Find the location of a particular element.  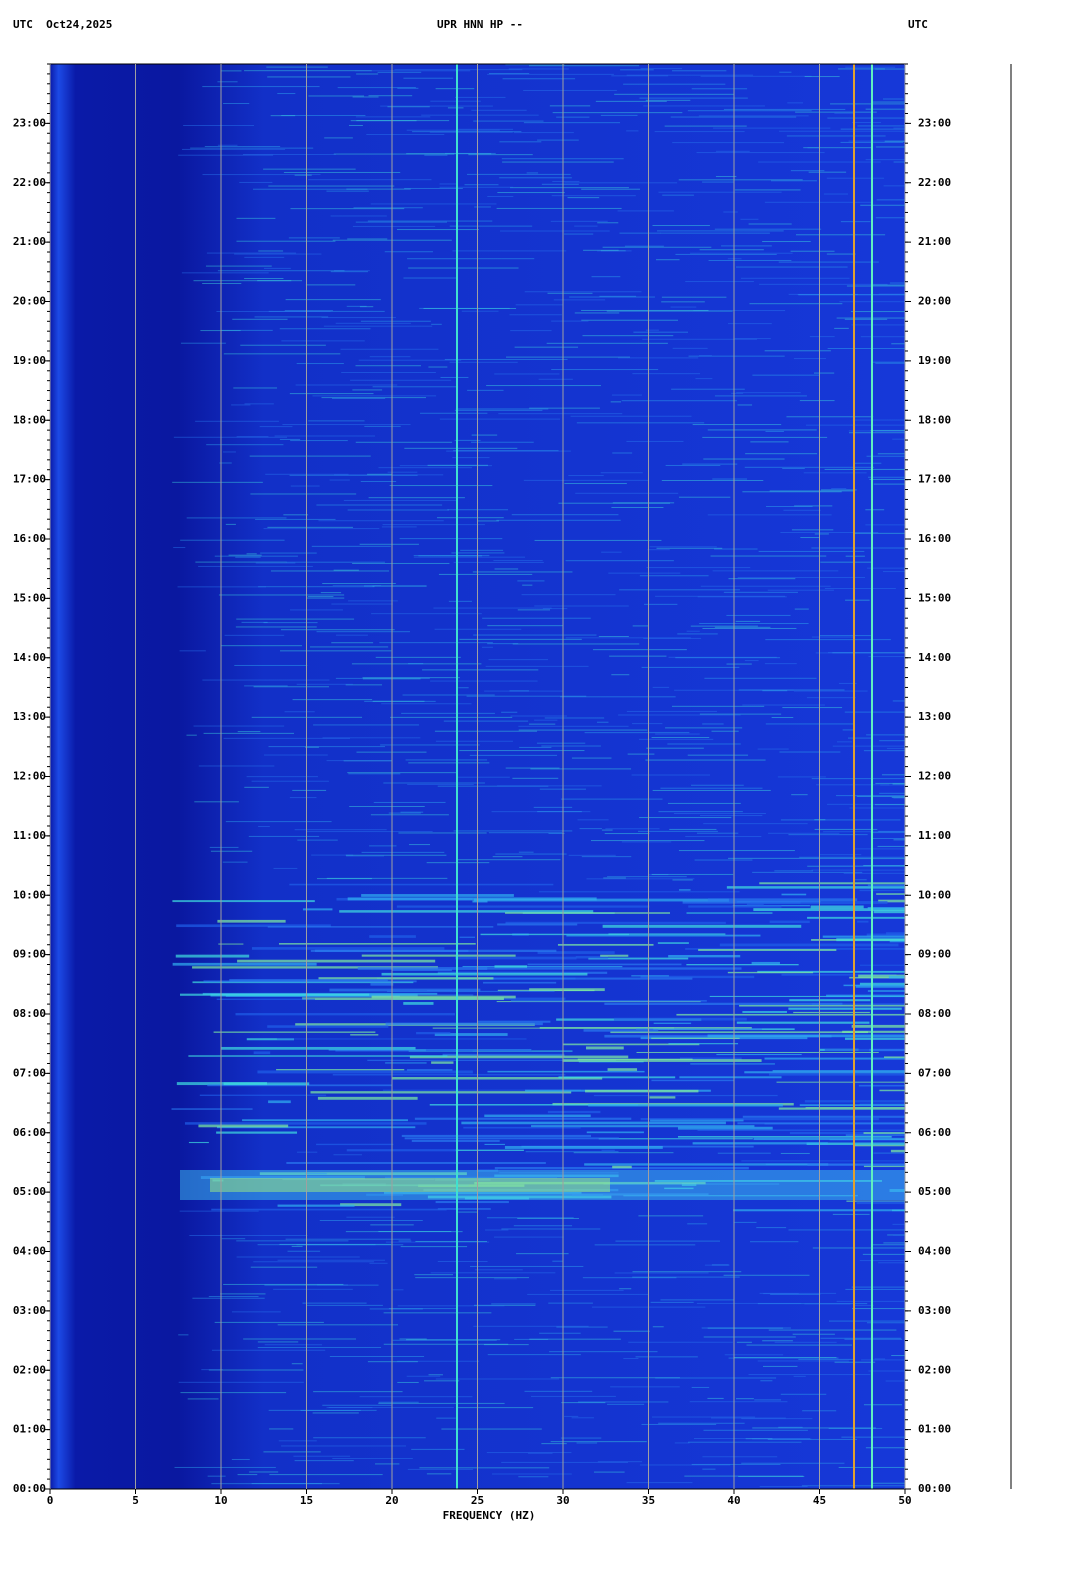

header-right: UTC is located at coordinates (918, 24).